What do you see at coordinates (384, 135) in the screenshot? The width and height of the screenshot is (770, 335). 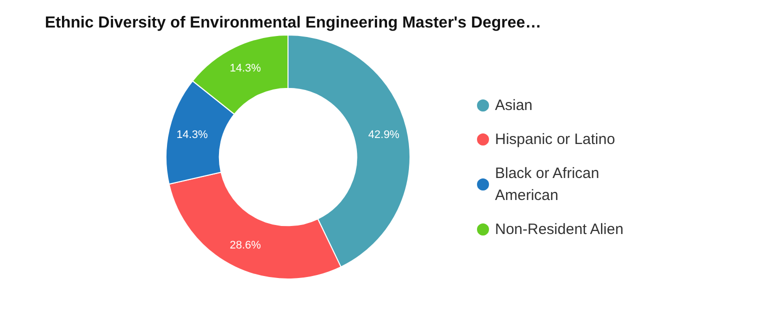 I see `data-label: 42.9%` at bounding box center [384, 135].